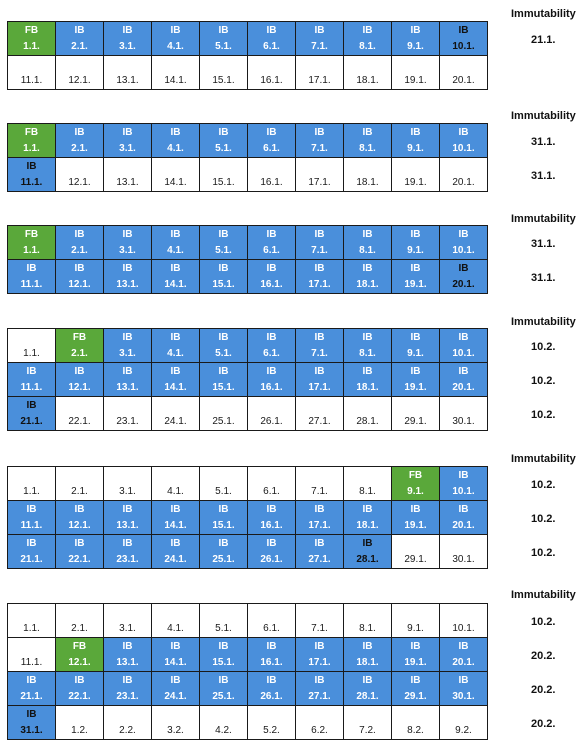 The width and height of the screenshot is (587, 747). What do you see at coordinates (223, 345) in the screenshot?
I see `incremental-backup-cell: IB 5.1.` at bounding box center [223, 345].